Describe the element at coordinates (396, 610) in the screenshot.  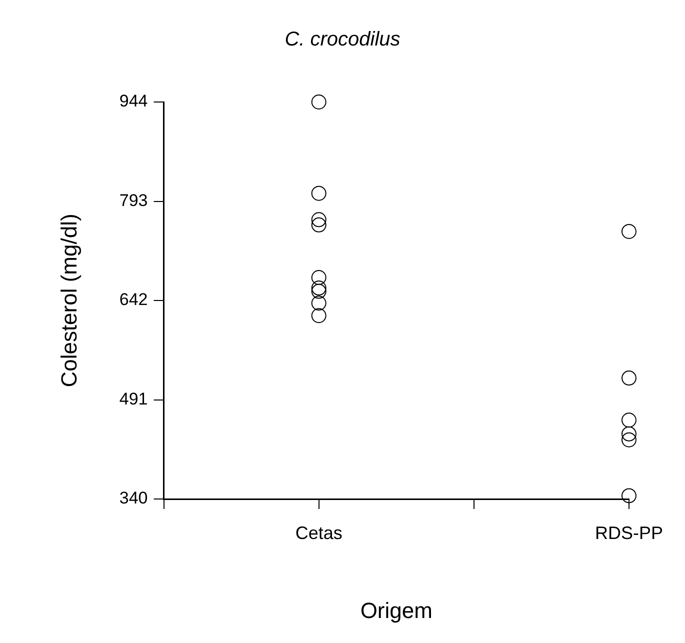
I see `x-axis-title: Origem` at that location.